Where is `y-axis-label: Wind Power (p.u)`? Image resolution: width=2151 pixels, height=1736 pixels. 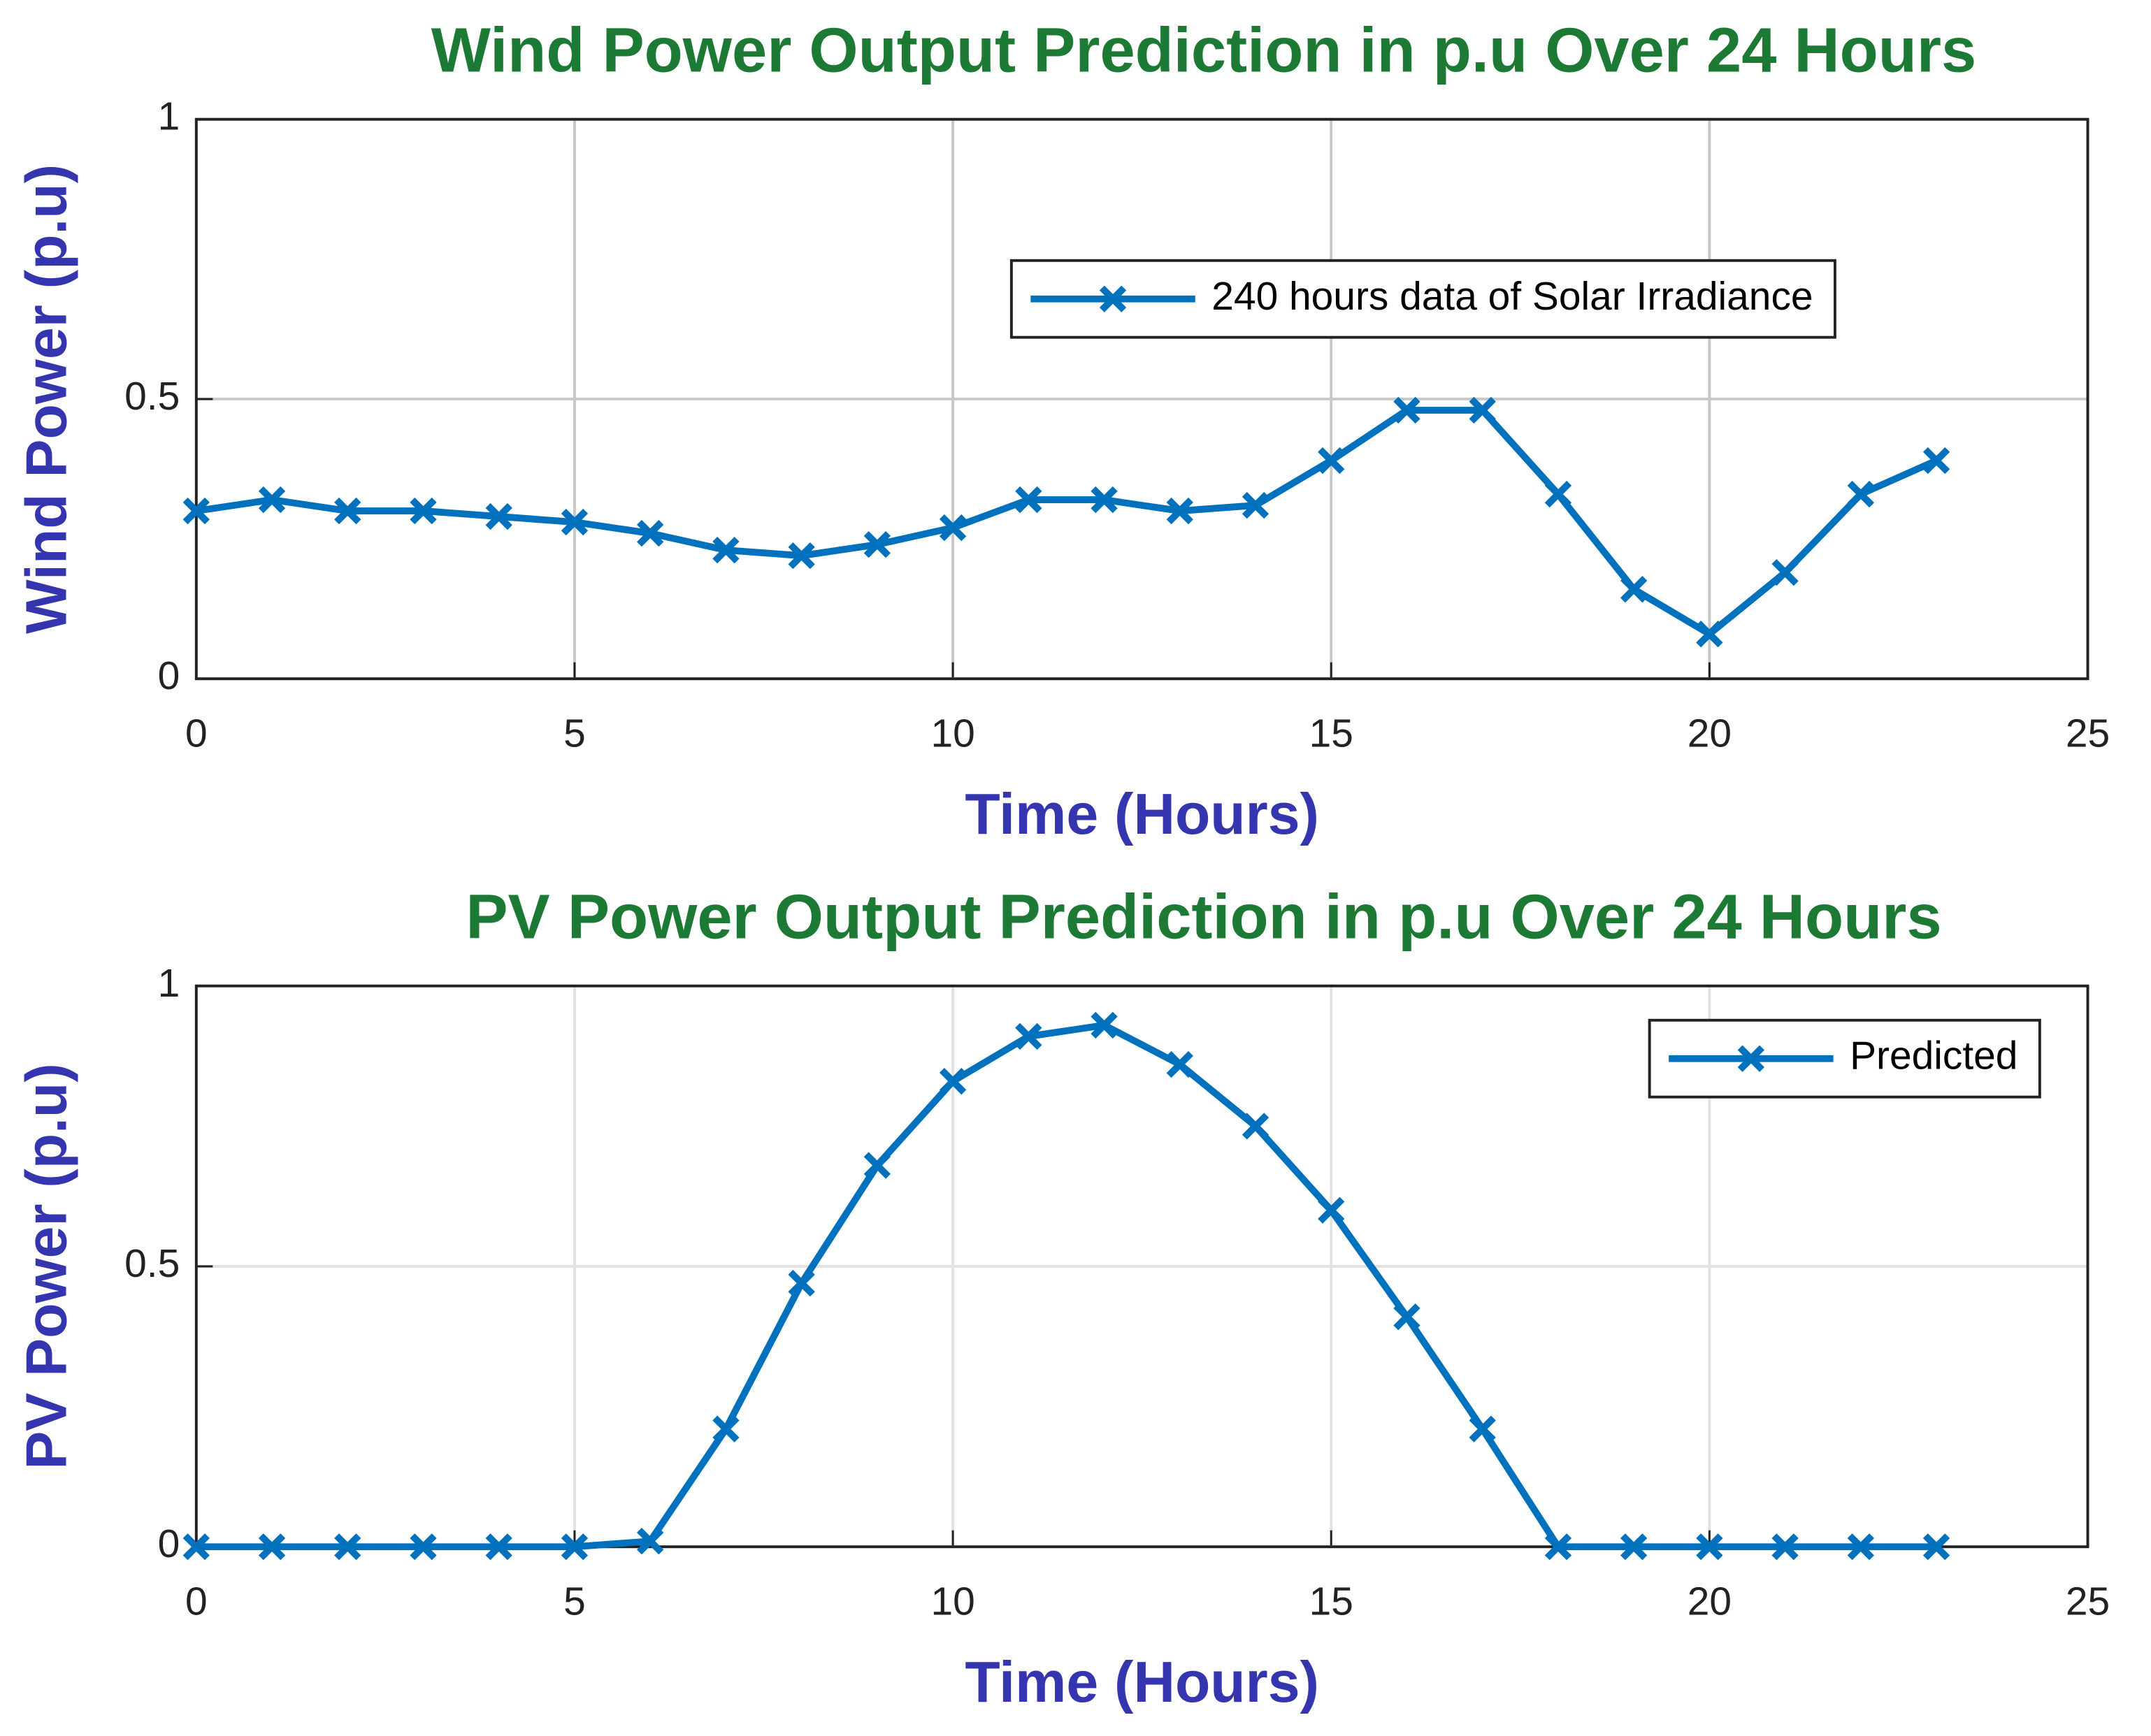 y-axis-label: Wind Power (p.u) is located at coordinates (47, 399).